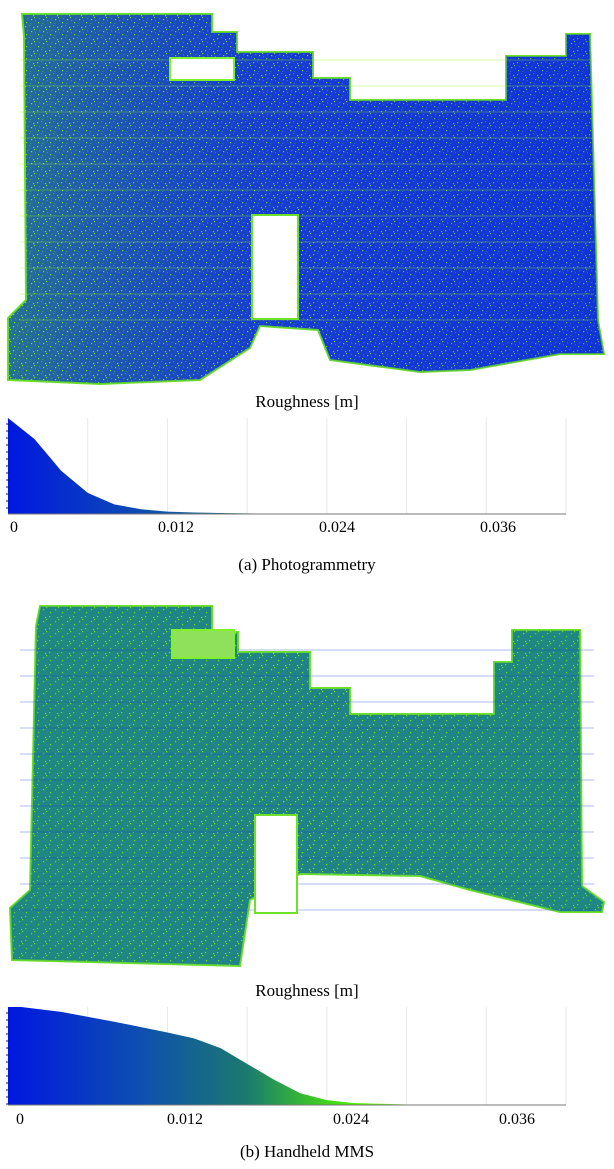  I want to click on subfigure-caption: (b) Handheld MMS, so click(307, 1151).